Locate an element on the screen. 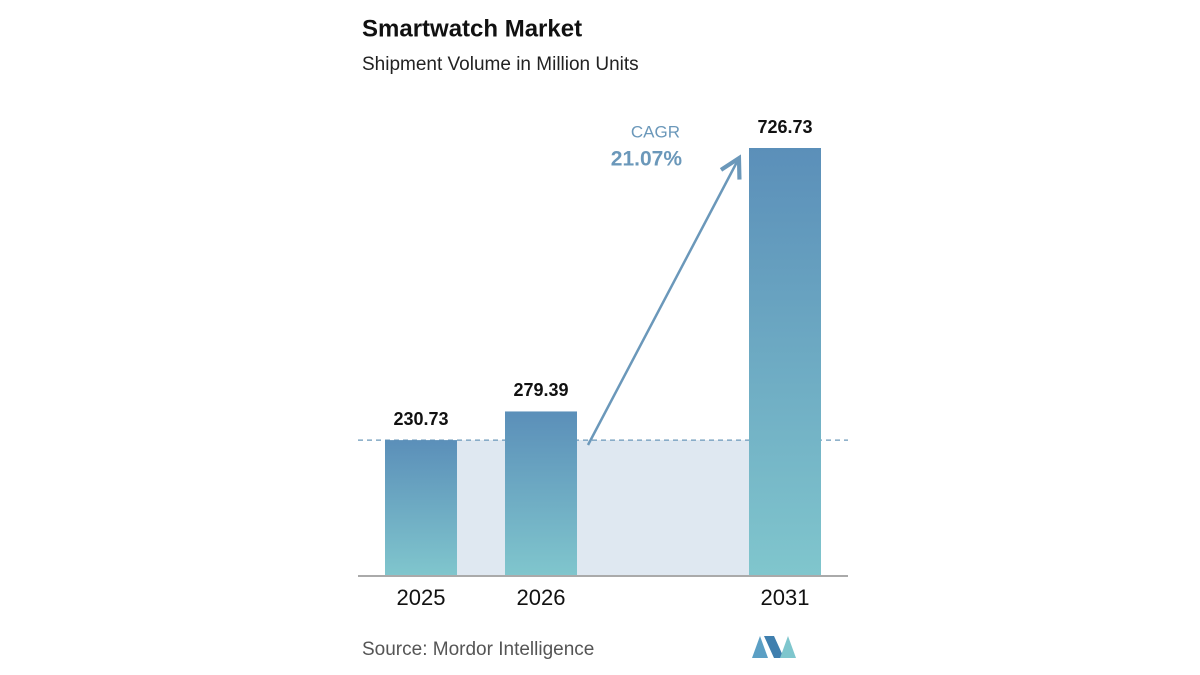  source: Source: Mordor Intelligence is located at coordinates (478, 649).